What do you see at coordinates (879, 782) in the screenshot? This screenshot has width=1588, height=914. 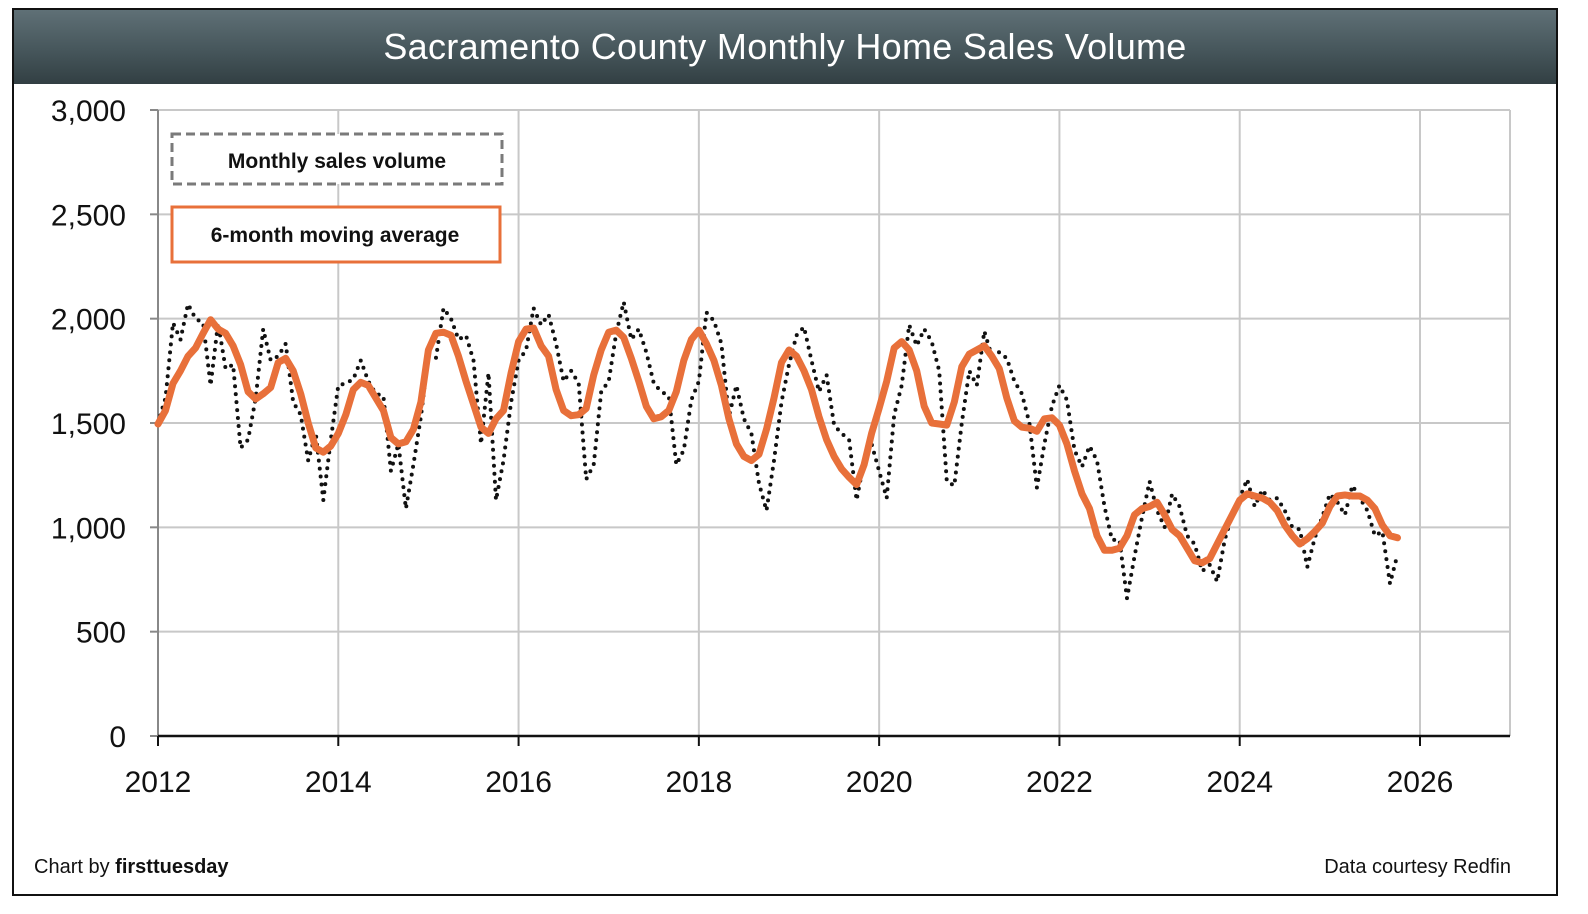 I see `x-tick-label: 2020` at bounding box center [879, 782].